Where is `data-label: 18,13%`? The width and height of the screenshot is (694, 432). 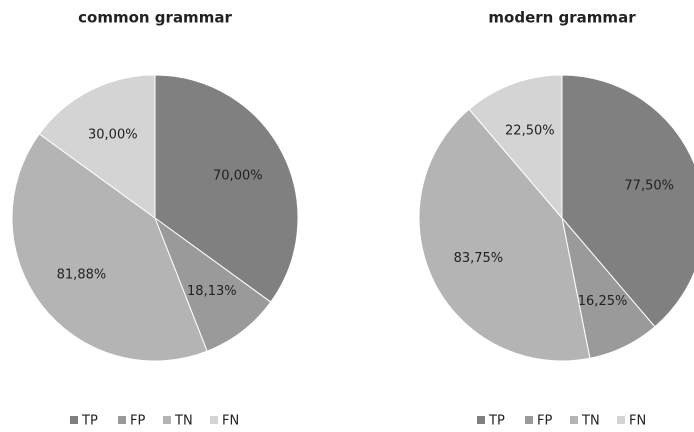 data-label: 18,13% is located at coordinates (212, 291).